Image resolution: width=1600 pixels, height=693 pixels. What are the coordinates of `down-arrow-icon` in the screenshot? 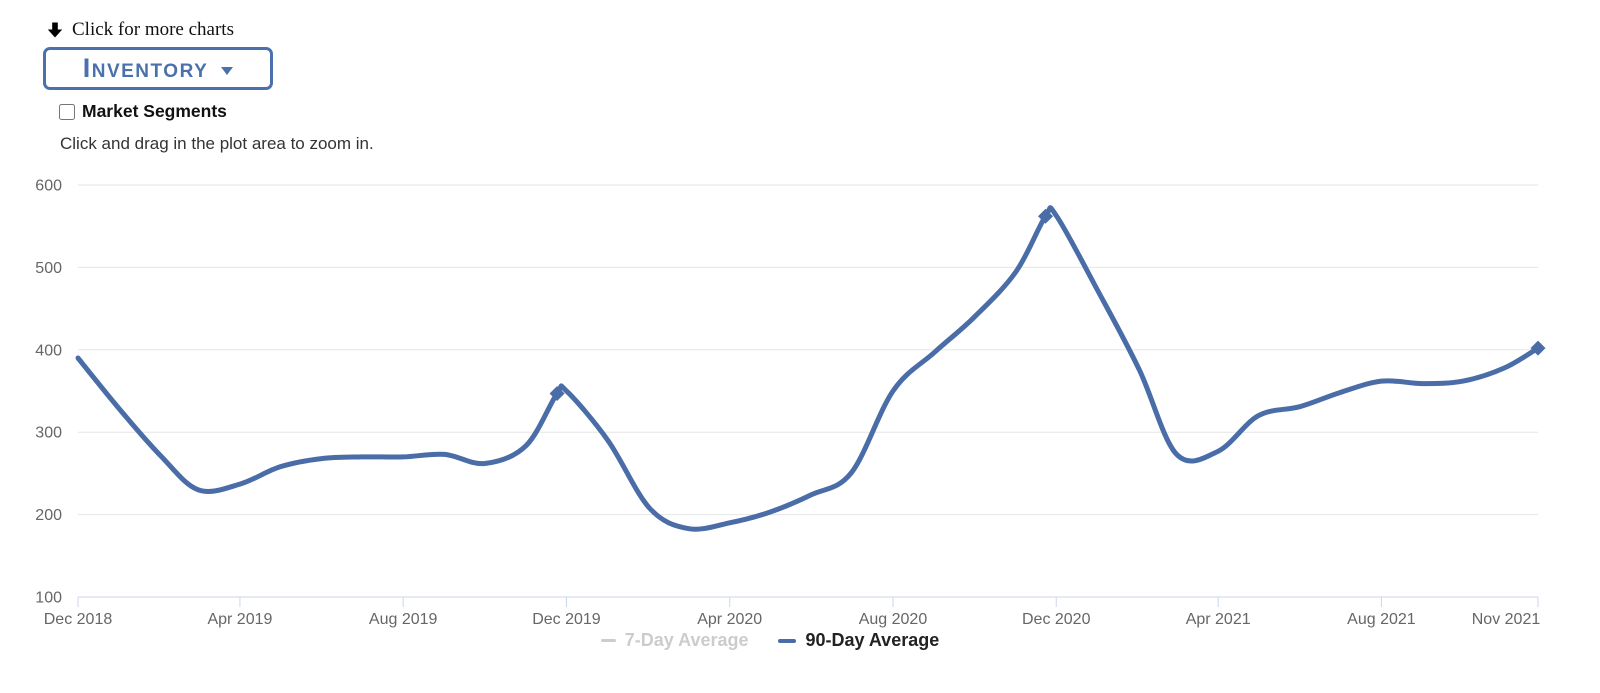 It's located at (55, 30).